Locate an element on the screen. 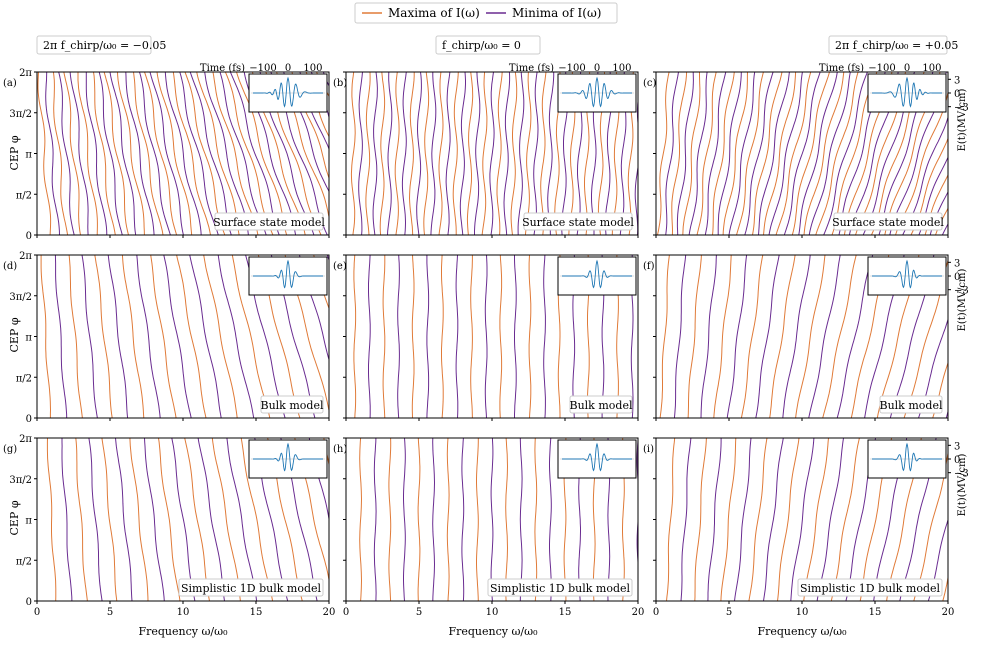  inset-time-label: Time (fs) is located at coordinates (222, 68).